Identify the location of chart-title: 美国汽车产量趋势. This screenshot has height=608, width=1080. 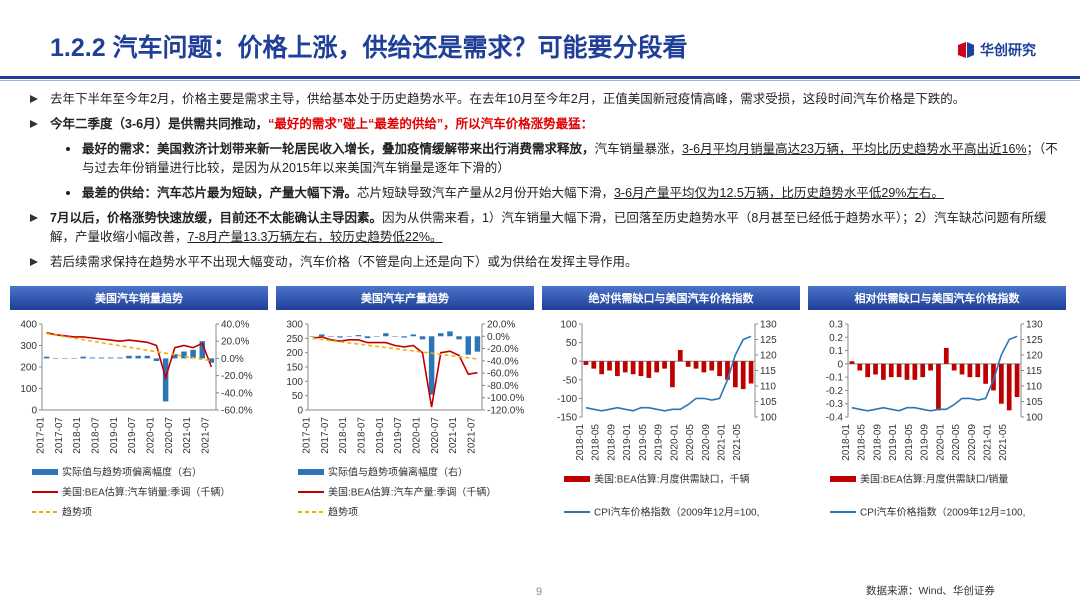
(405, 298).